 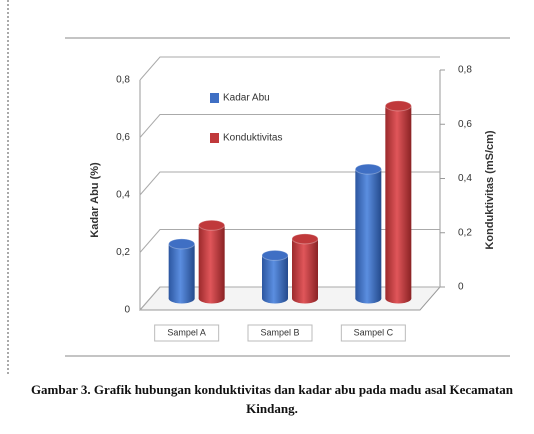 What do you see at coordinates (465, 178) in the screenshot?
I see `y2-tick-label: 0,4` at bounding box center [465, 178].